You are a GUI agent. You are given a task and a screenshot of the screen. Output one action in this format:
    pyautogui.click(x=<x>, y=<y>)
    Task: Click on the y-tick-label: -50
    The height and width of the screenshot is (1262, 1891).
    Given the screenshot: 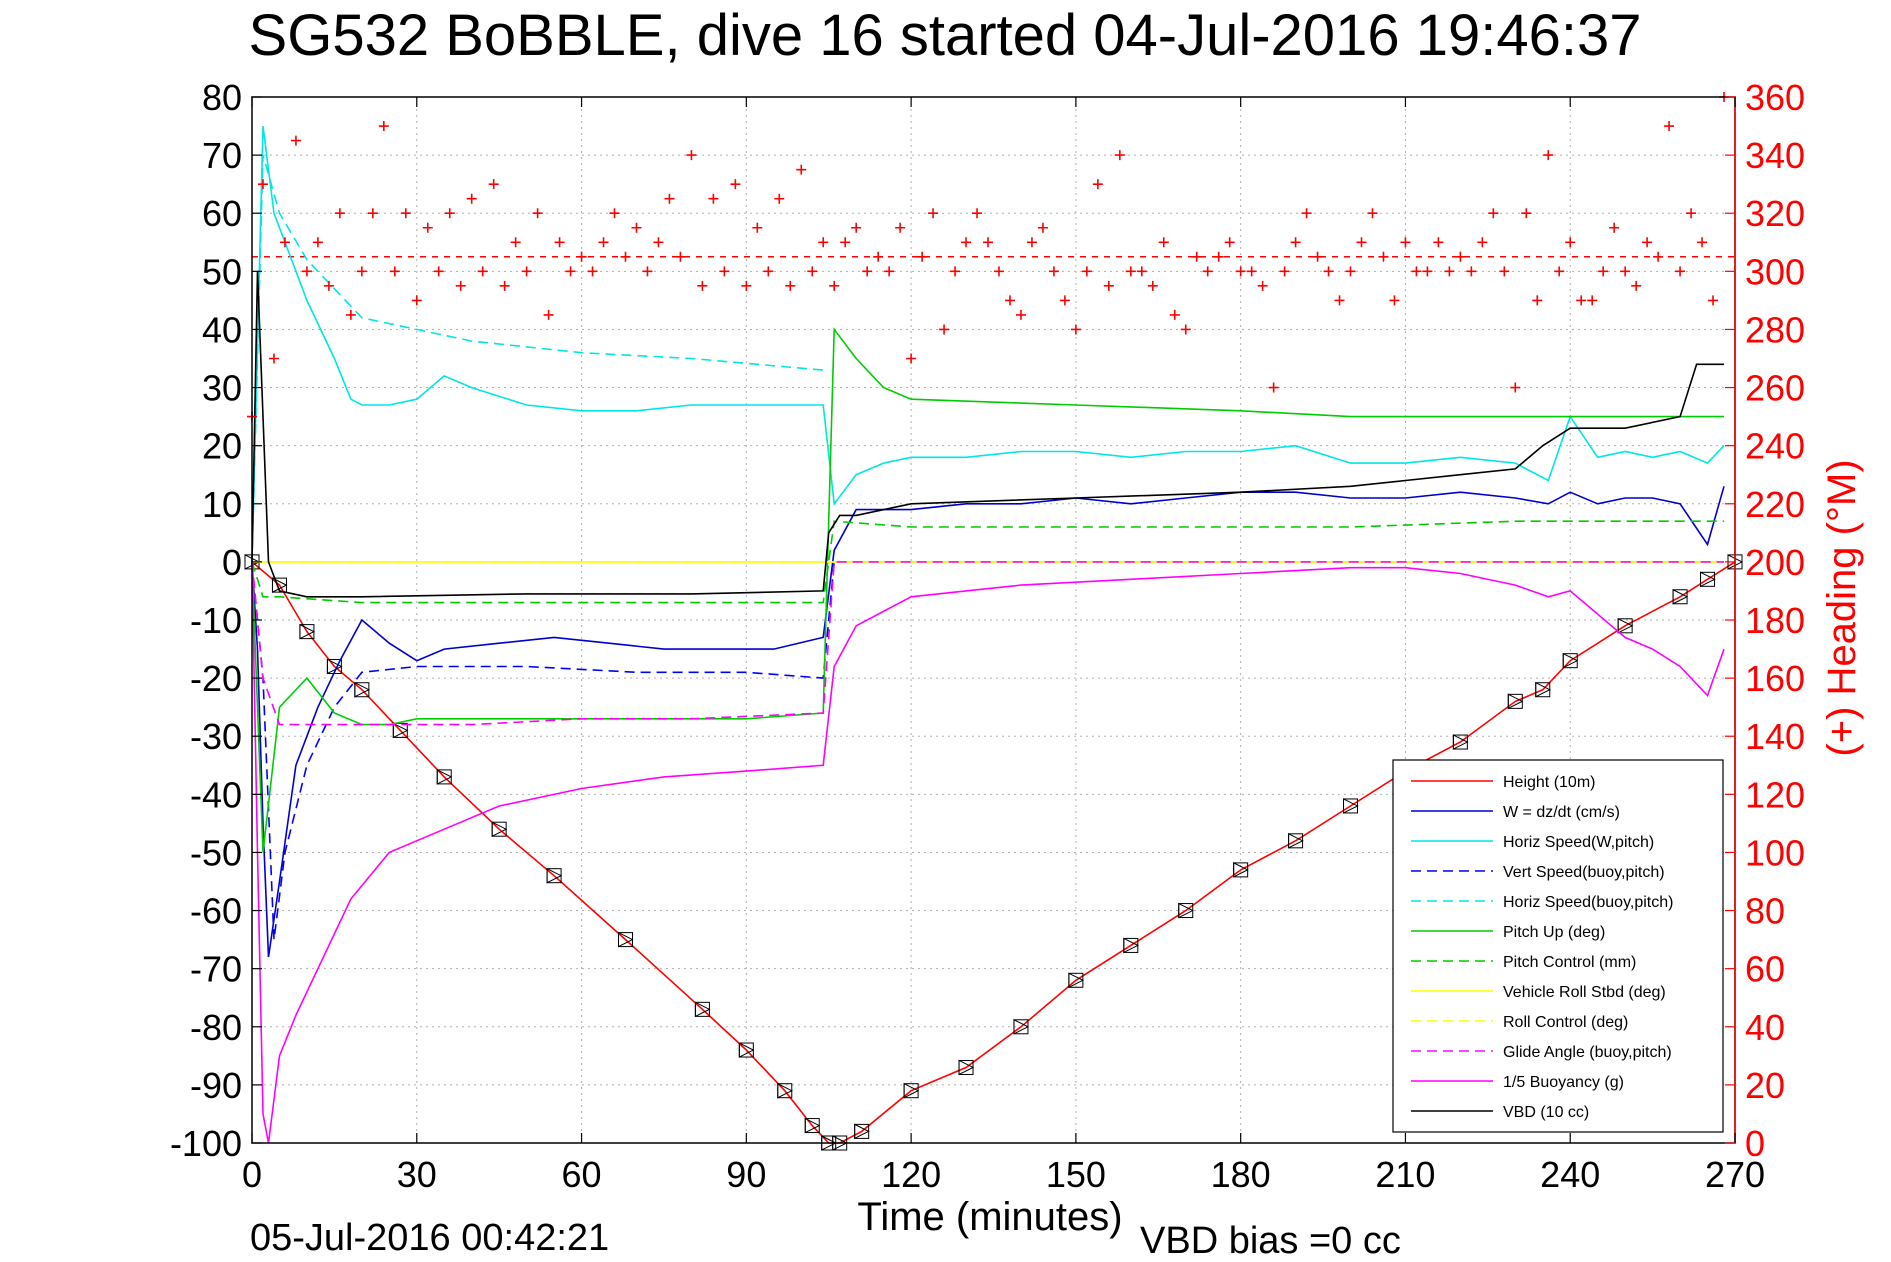 What is the action you would take?
    pyautogui.click(x=216, y=852)
    